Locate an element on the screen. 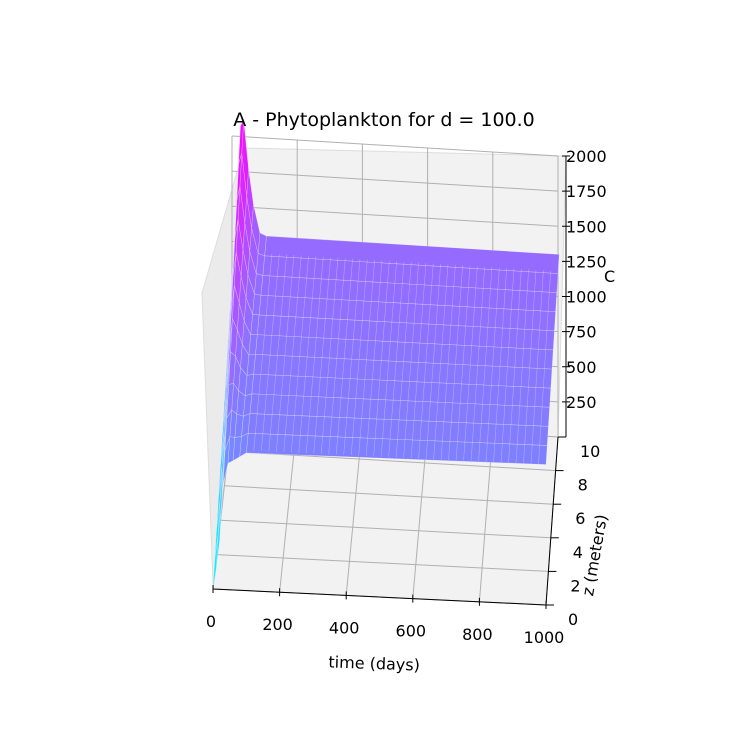  chart-title: A - Phytoplankton for d = 100.0 is located at coordinates (384, 120).